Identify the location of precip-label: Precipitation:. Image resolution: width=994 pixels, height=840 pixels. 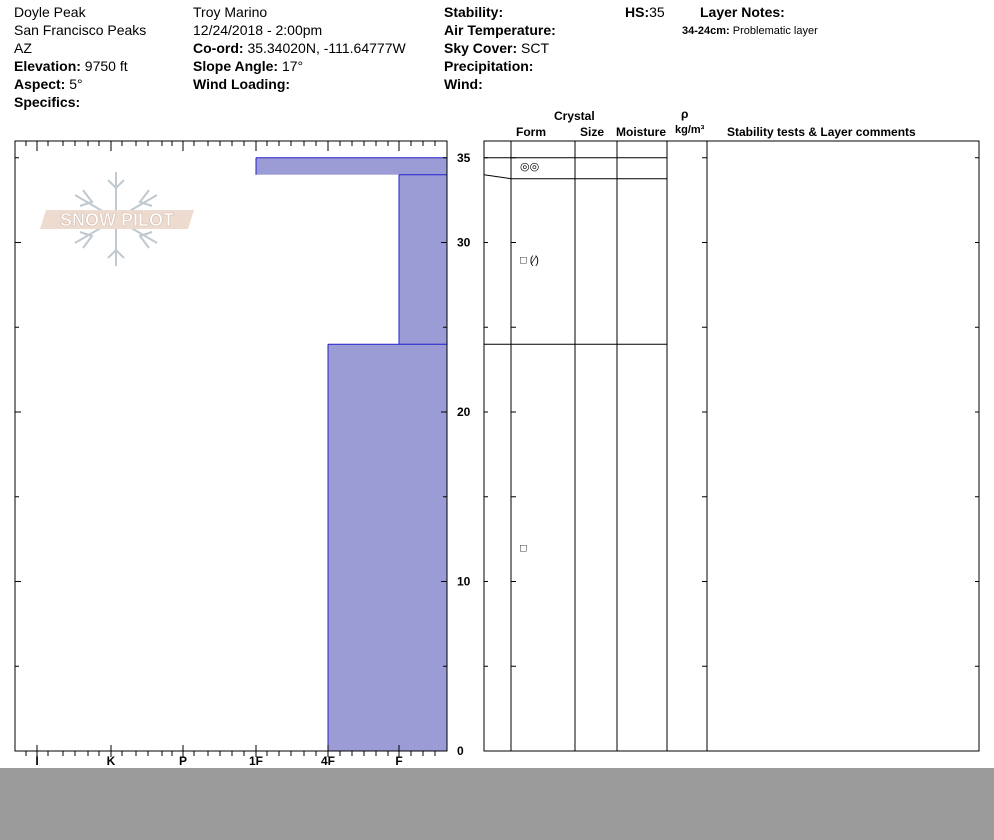
(489, 66).